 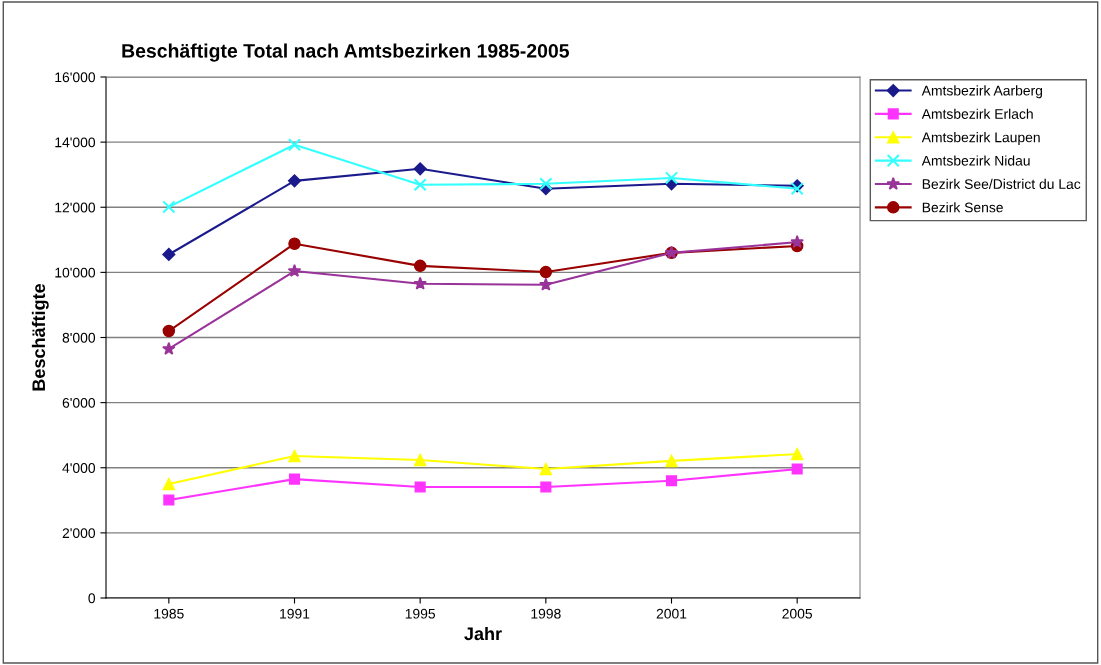 What do you see at coordinates (75, 207) in the screenshot?
I see `y-tick-label: 12'000` at bounding box center [75, 207].